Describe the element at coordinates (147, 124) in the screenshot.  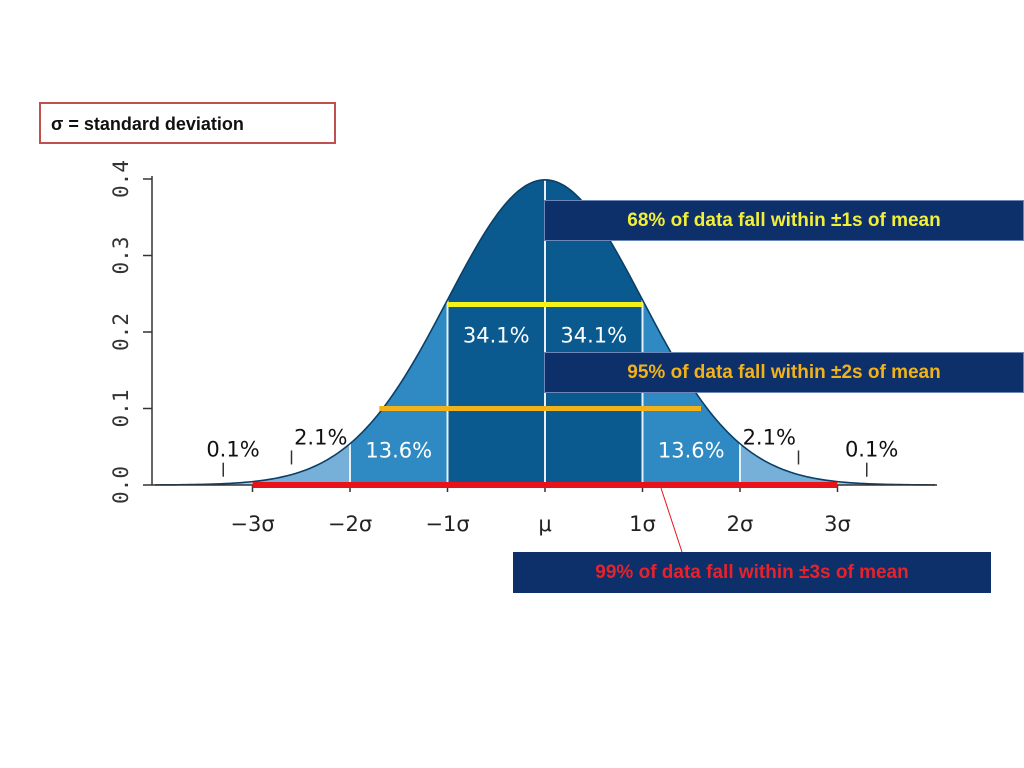
I see `legend-text: σ = standard deviation` at that location.